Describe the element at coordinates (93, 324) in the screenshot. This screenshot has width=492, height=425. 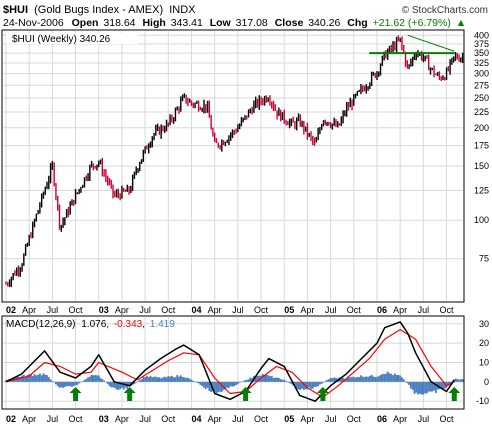
I see `macd-legend-macd: 1.076` at that location.